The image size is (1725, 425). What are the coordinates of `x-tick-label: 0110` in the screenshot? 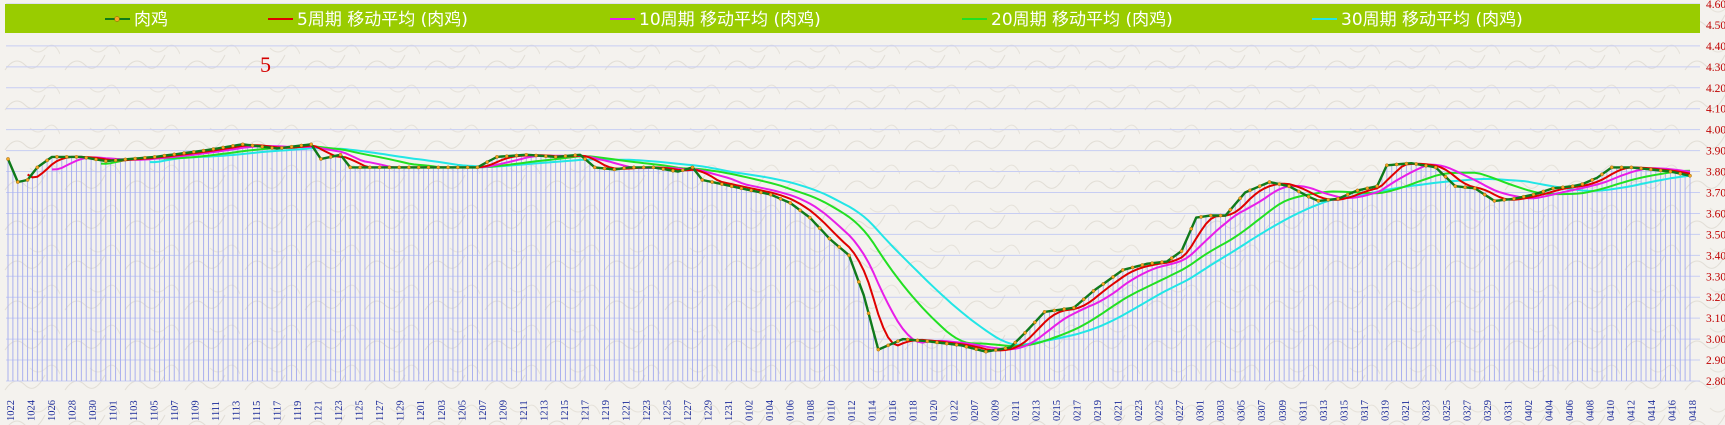 It's located at (831, 410).